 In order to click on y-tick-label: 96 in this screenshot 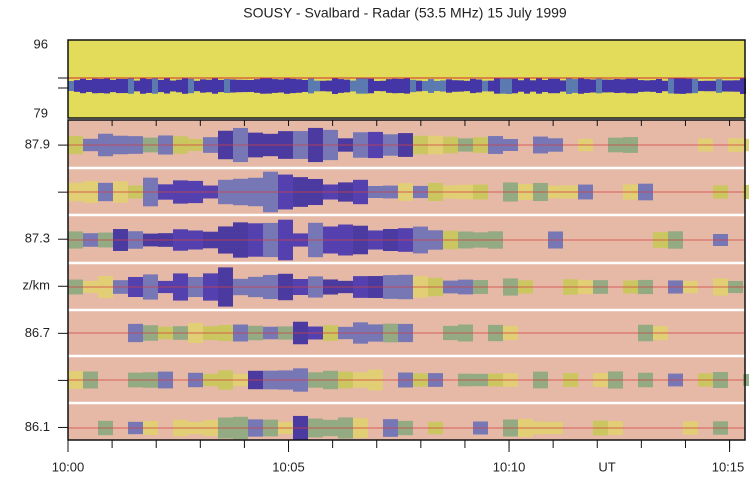, I will do `click(41, 43)`.